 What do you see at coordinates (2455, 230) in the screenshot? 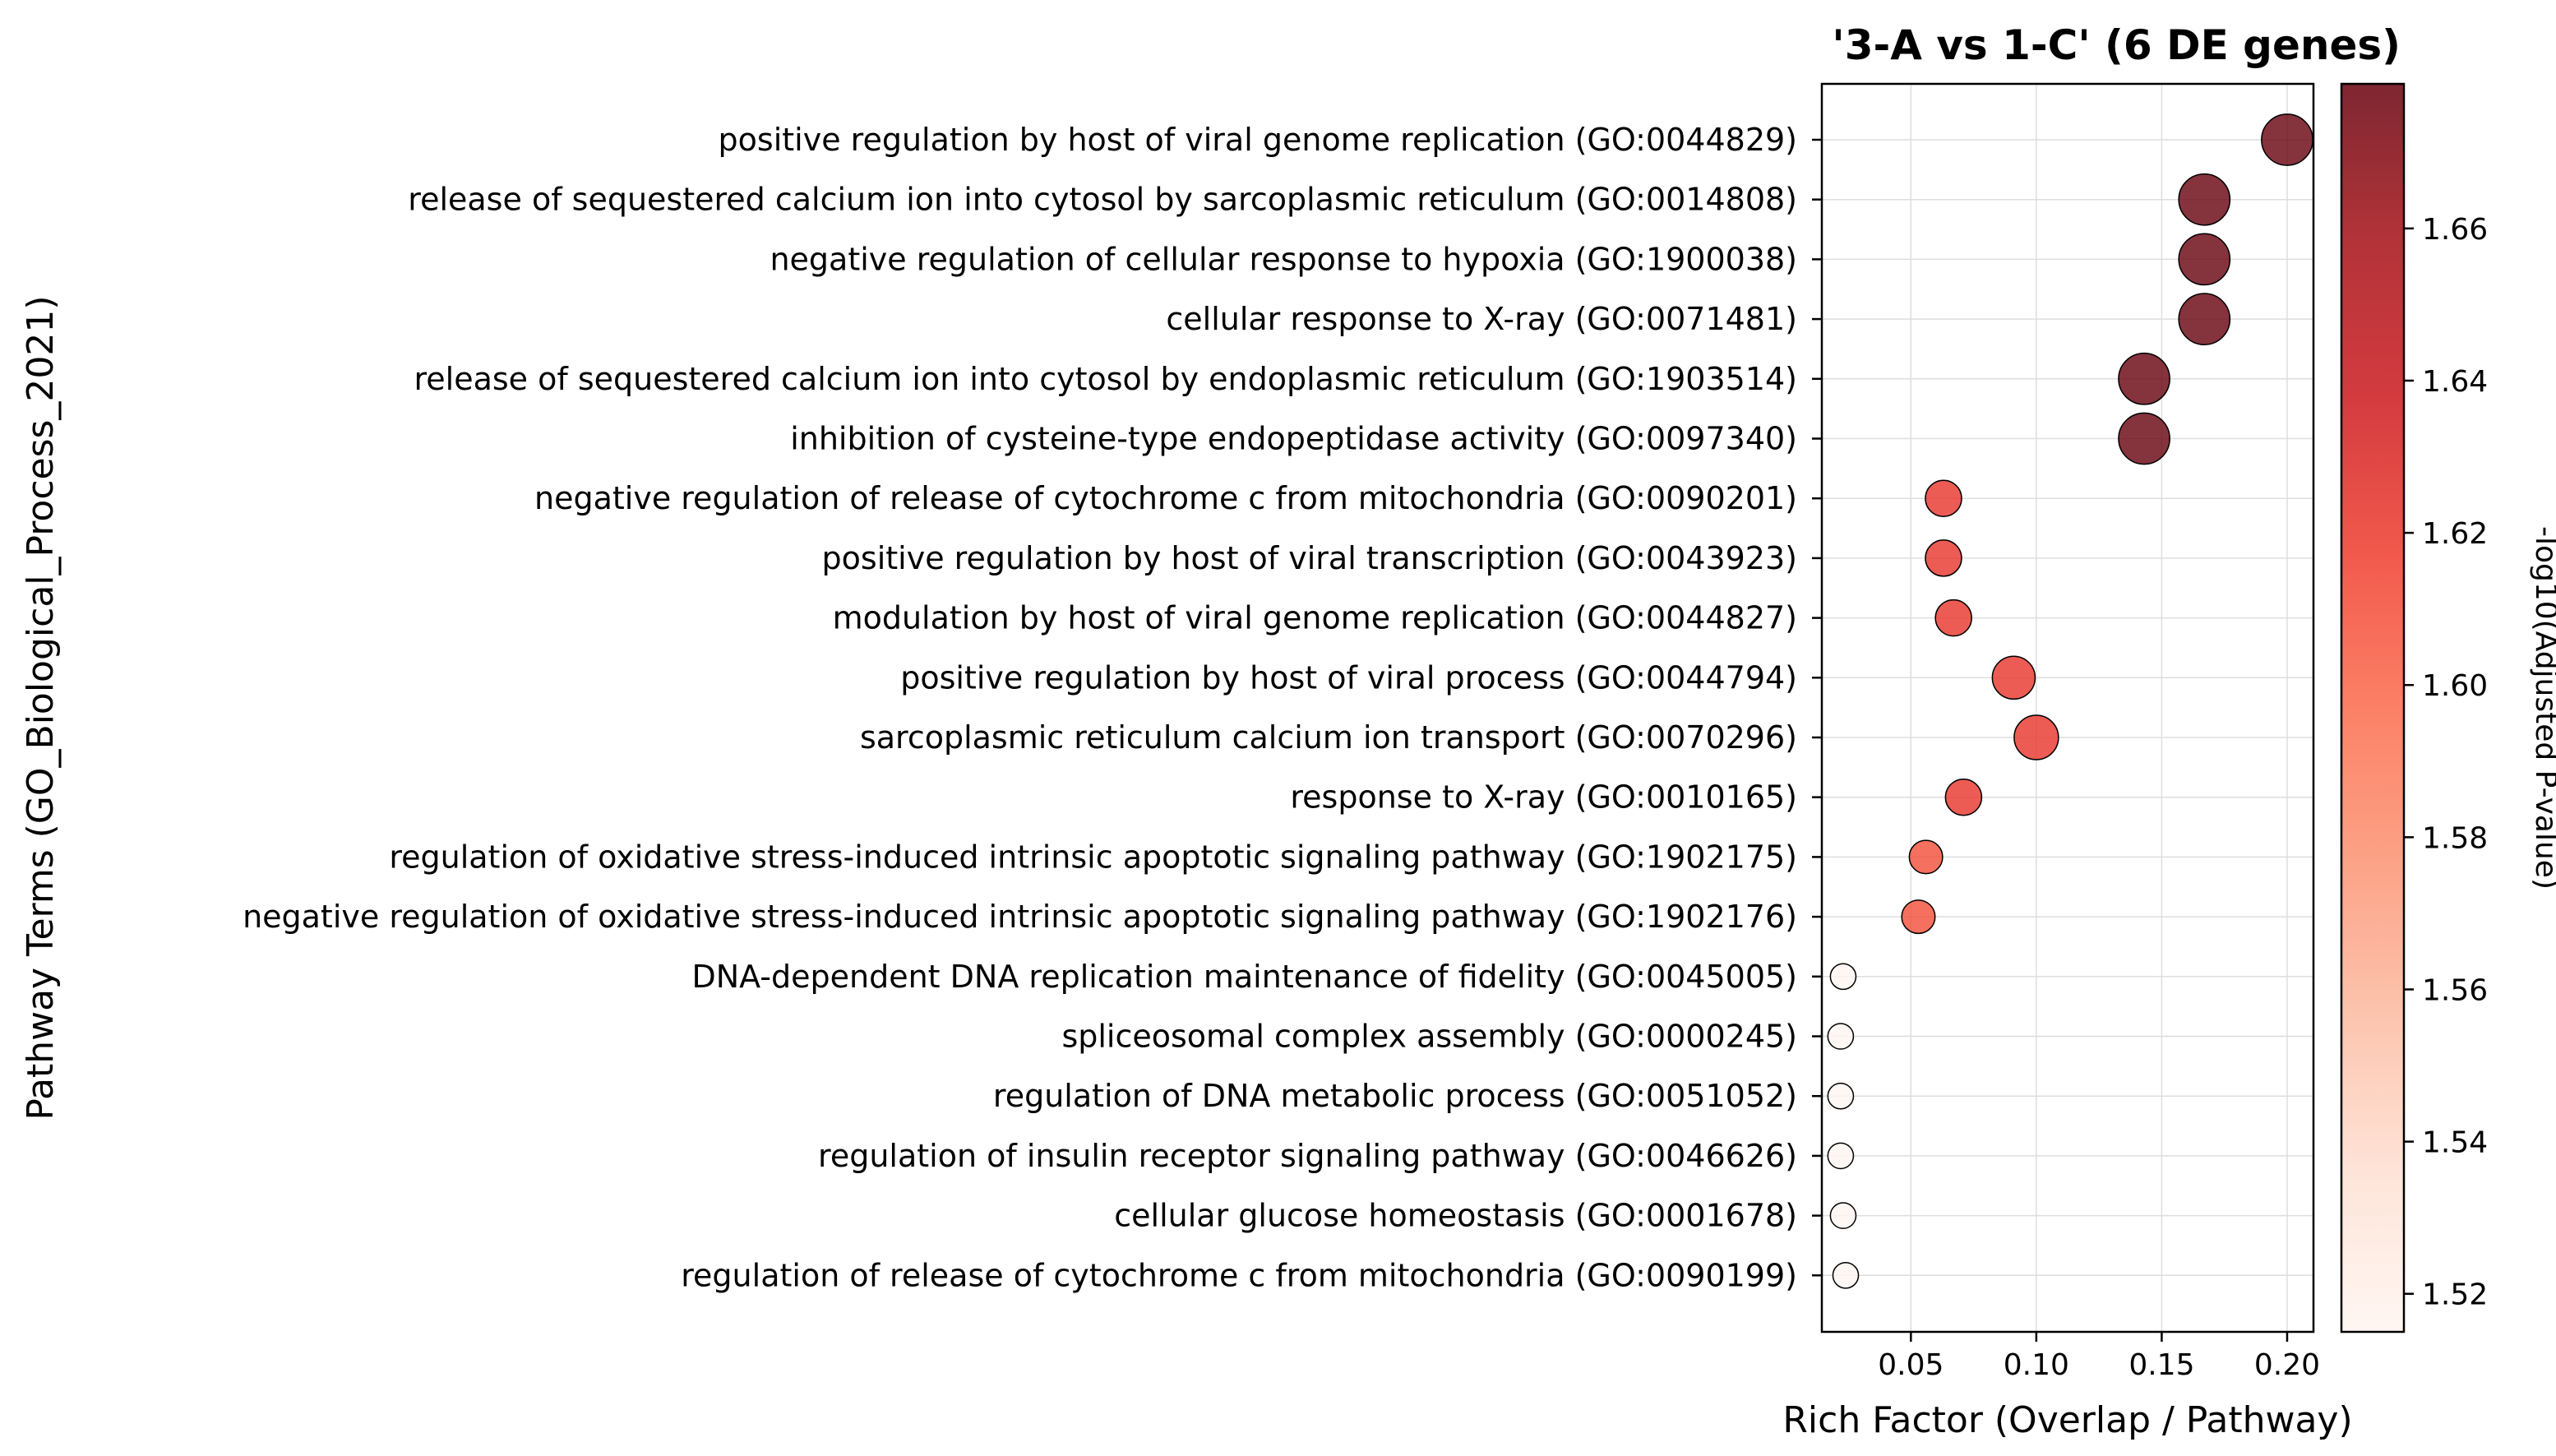
I see `colorbar-tick-label: 1.66` at bounding box center [2455, 230].